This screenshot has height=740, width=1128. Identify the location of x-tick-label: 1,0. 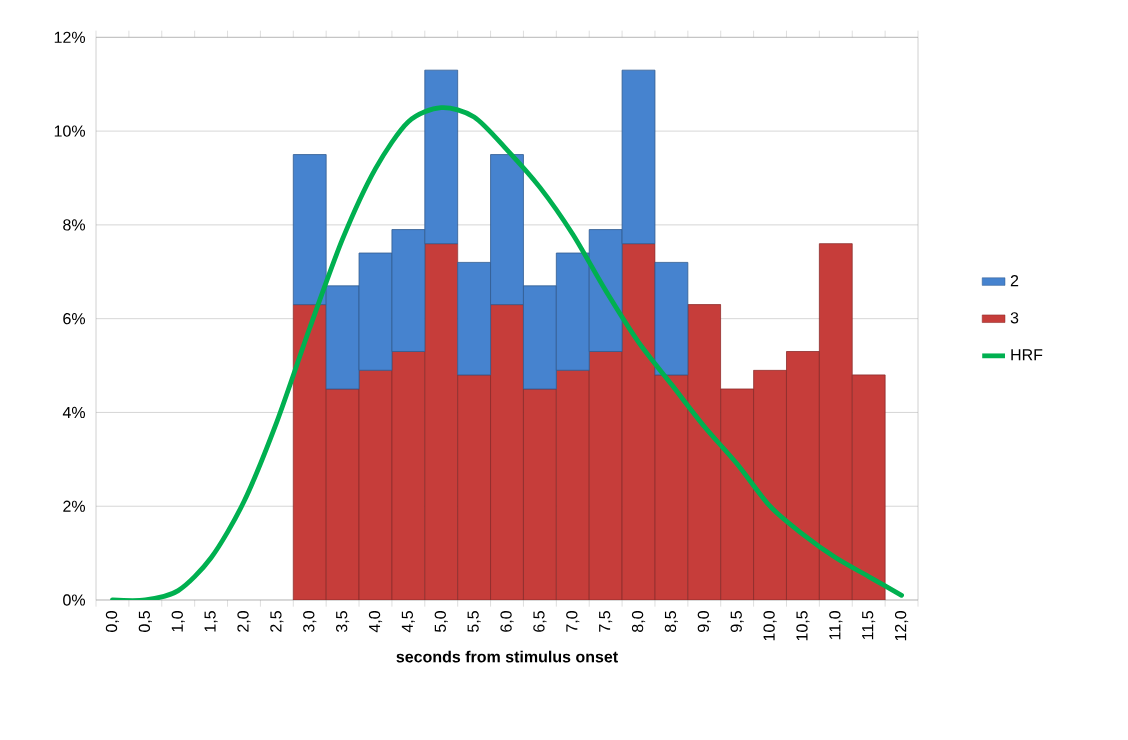
(178, 621).